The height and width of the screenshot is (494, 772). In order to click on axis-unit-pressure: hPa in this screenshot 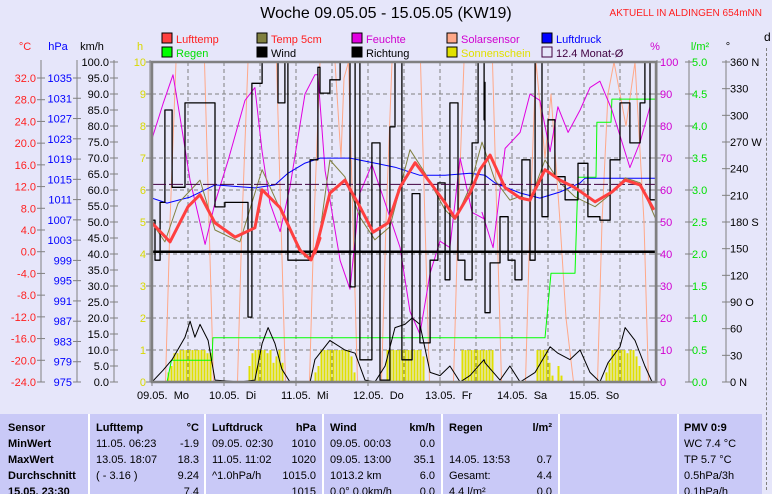, I will do `click(58, 47)`.